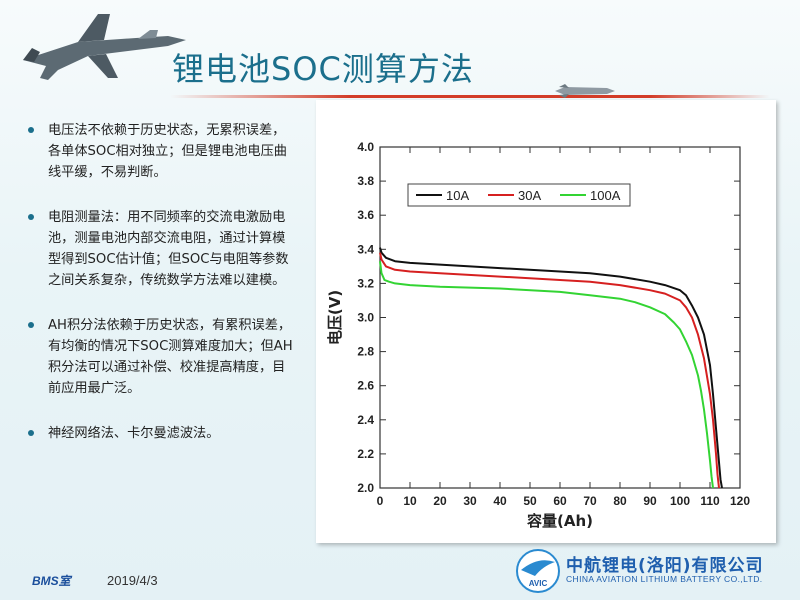 This screenshot has width=800, height=600. What do you see at coordinates (457, 195) in the screenshot?
I see `legend-label: 10A` at bounding box center [457, 195].